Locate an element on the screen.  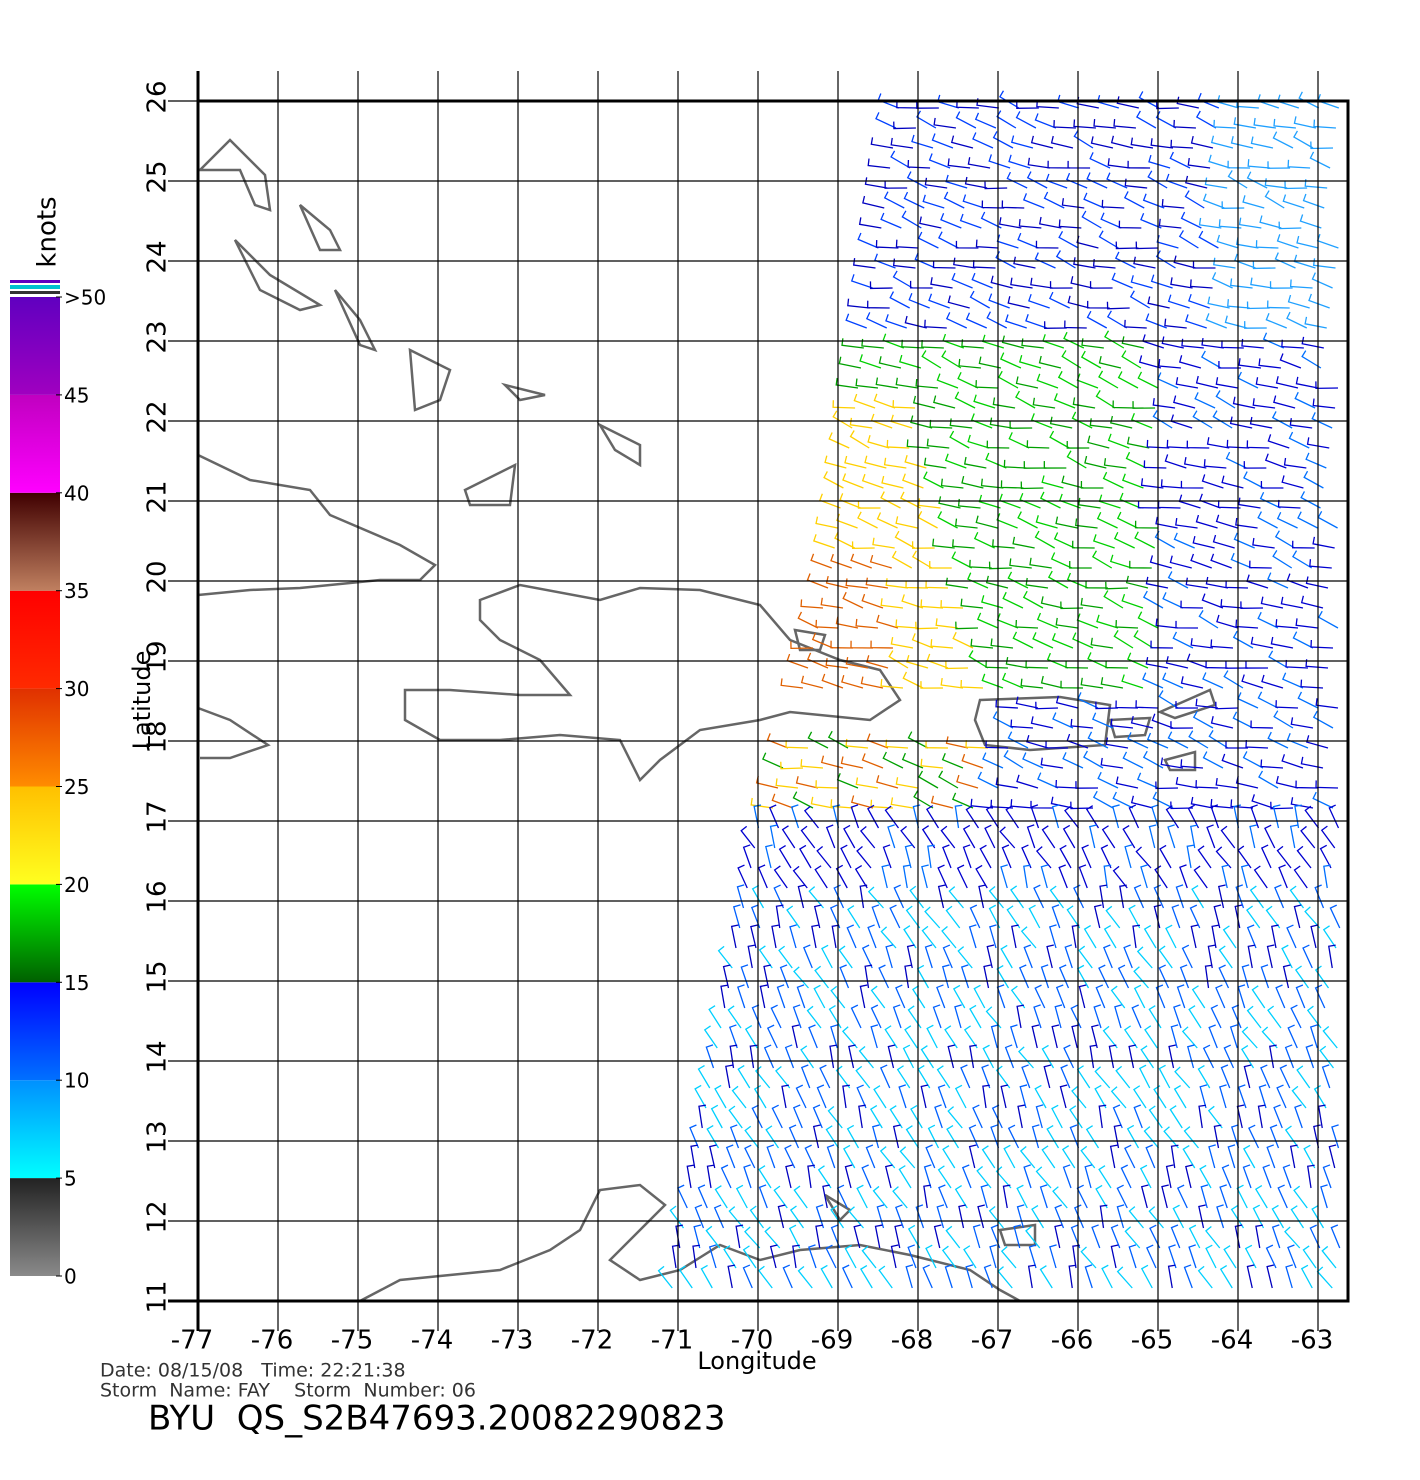
colorbar-band is located at coordinates (35, 639).